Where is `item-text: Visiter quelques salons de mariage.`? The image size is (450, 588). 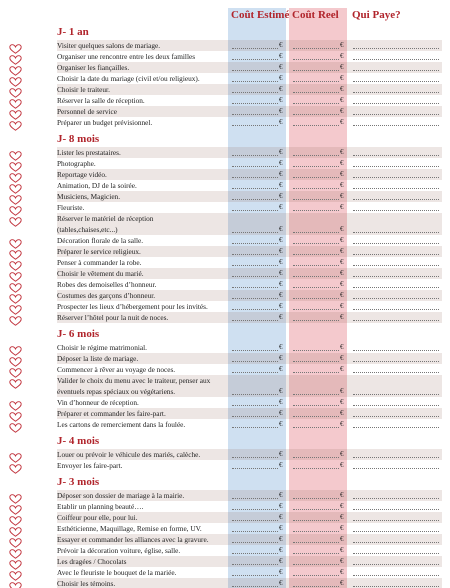
item-text: Visiter quelques salons de mariage. is located at coordinates (109, 45).